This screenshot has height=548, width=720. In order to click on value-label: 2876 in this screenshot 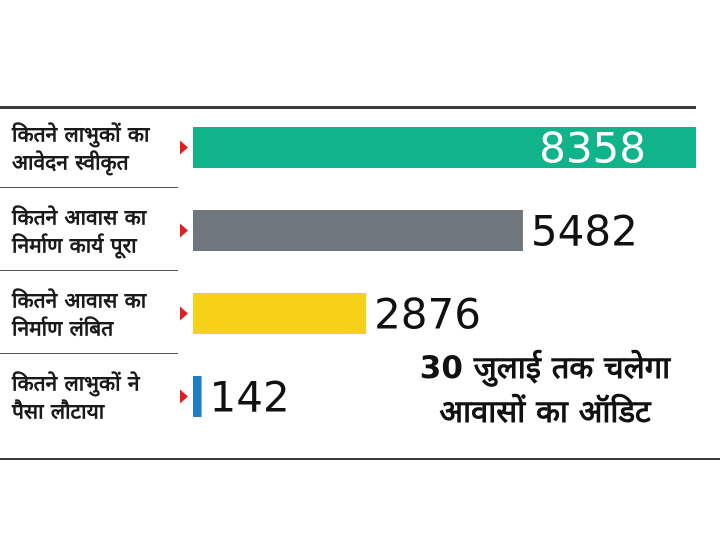, I will do `click(427, 314)`.